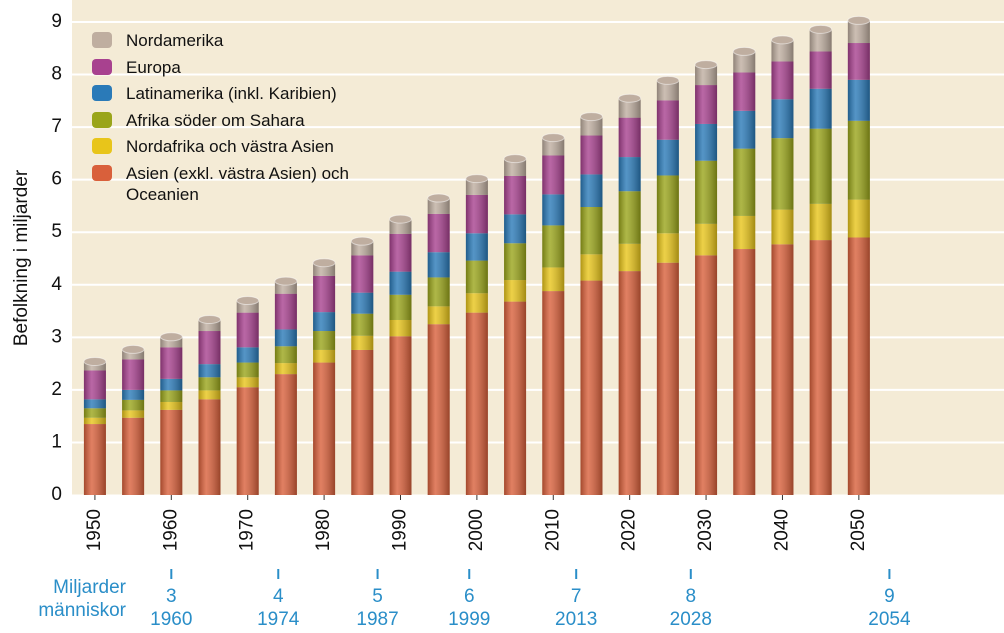 The image size is (1004, 633). Describe the element at coordinates (237, 67) in the screenshot. I see `legend-item: Europa` at that location.